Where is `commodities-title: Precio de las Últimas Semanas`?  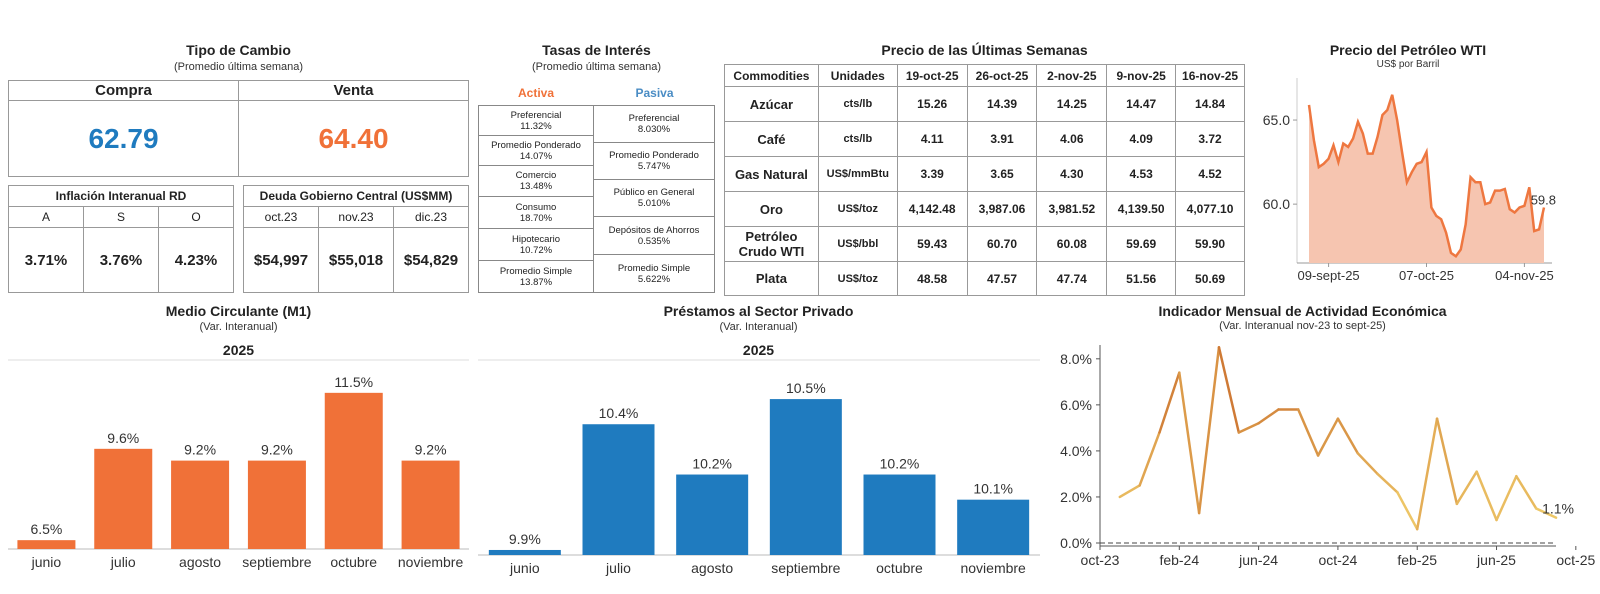
commodities-title: Precio de las Últimas Semanas is located at coordinates (984, 50).